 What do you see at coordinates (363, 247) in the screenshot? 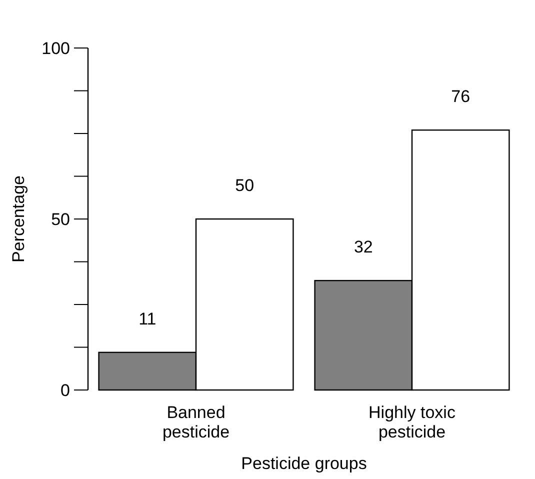
I see `data-label: 32` at bounding box center [363, 247].